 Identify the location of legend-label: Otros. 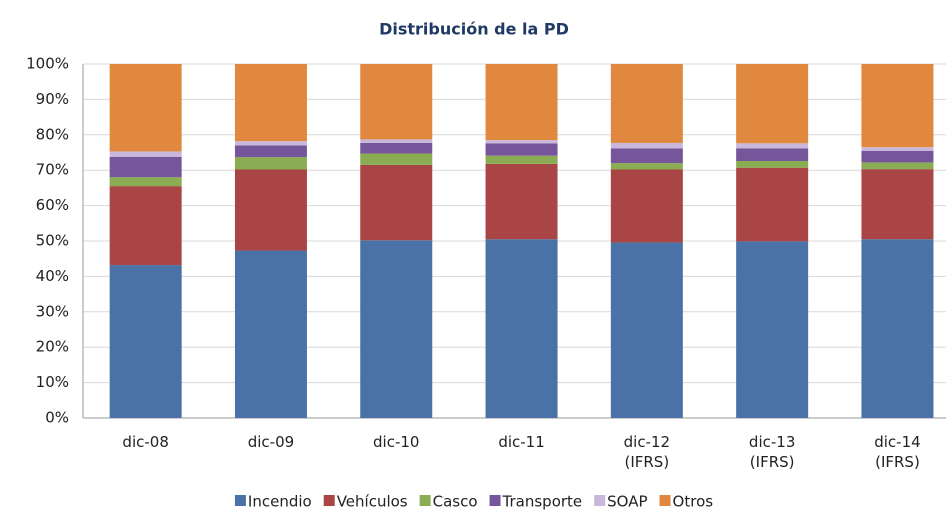
(693, 502).